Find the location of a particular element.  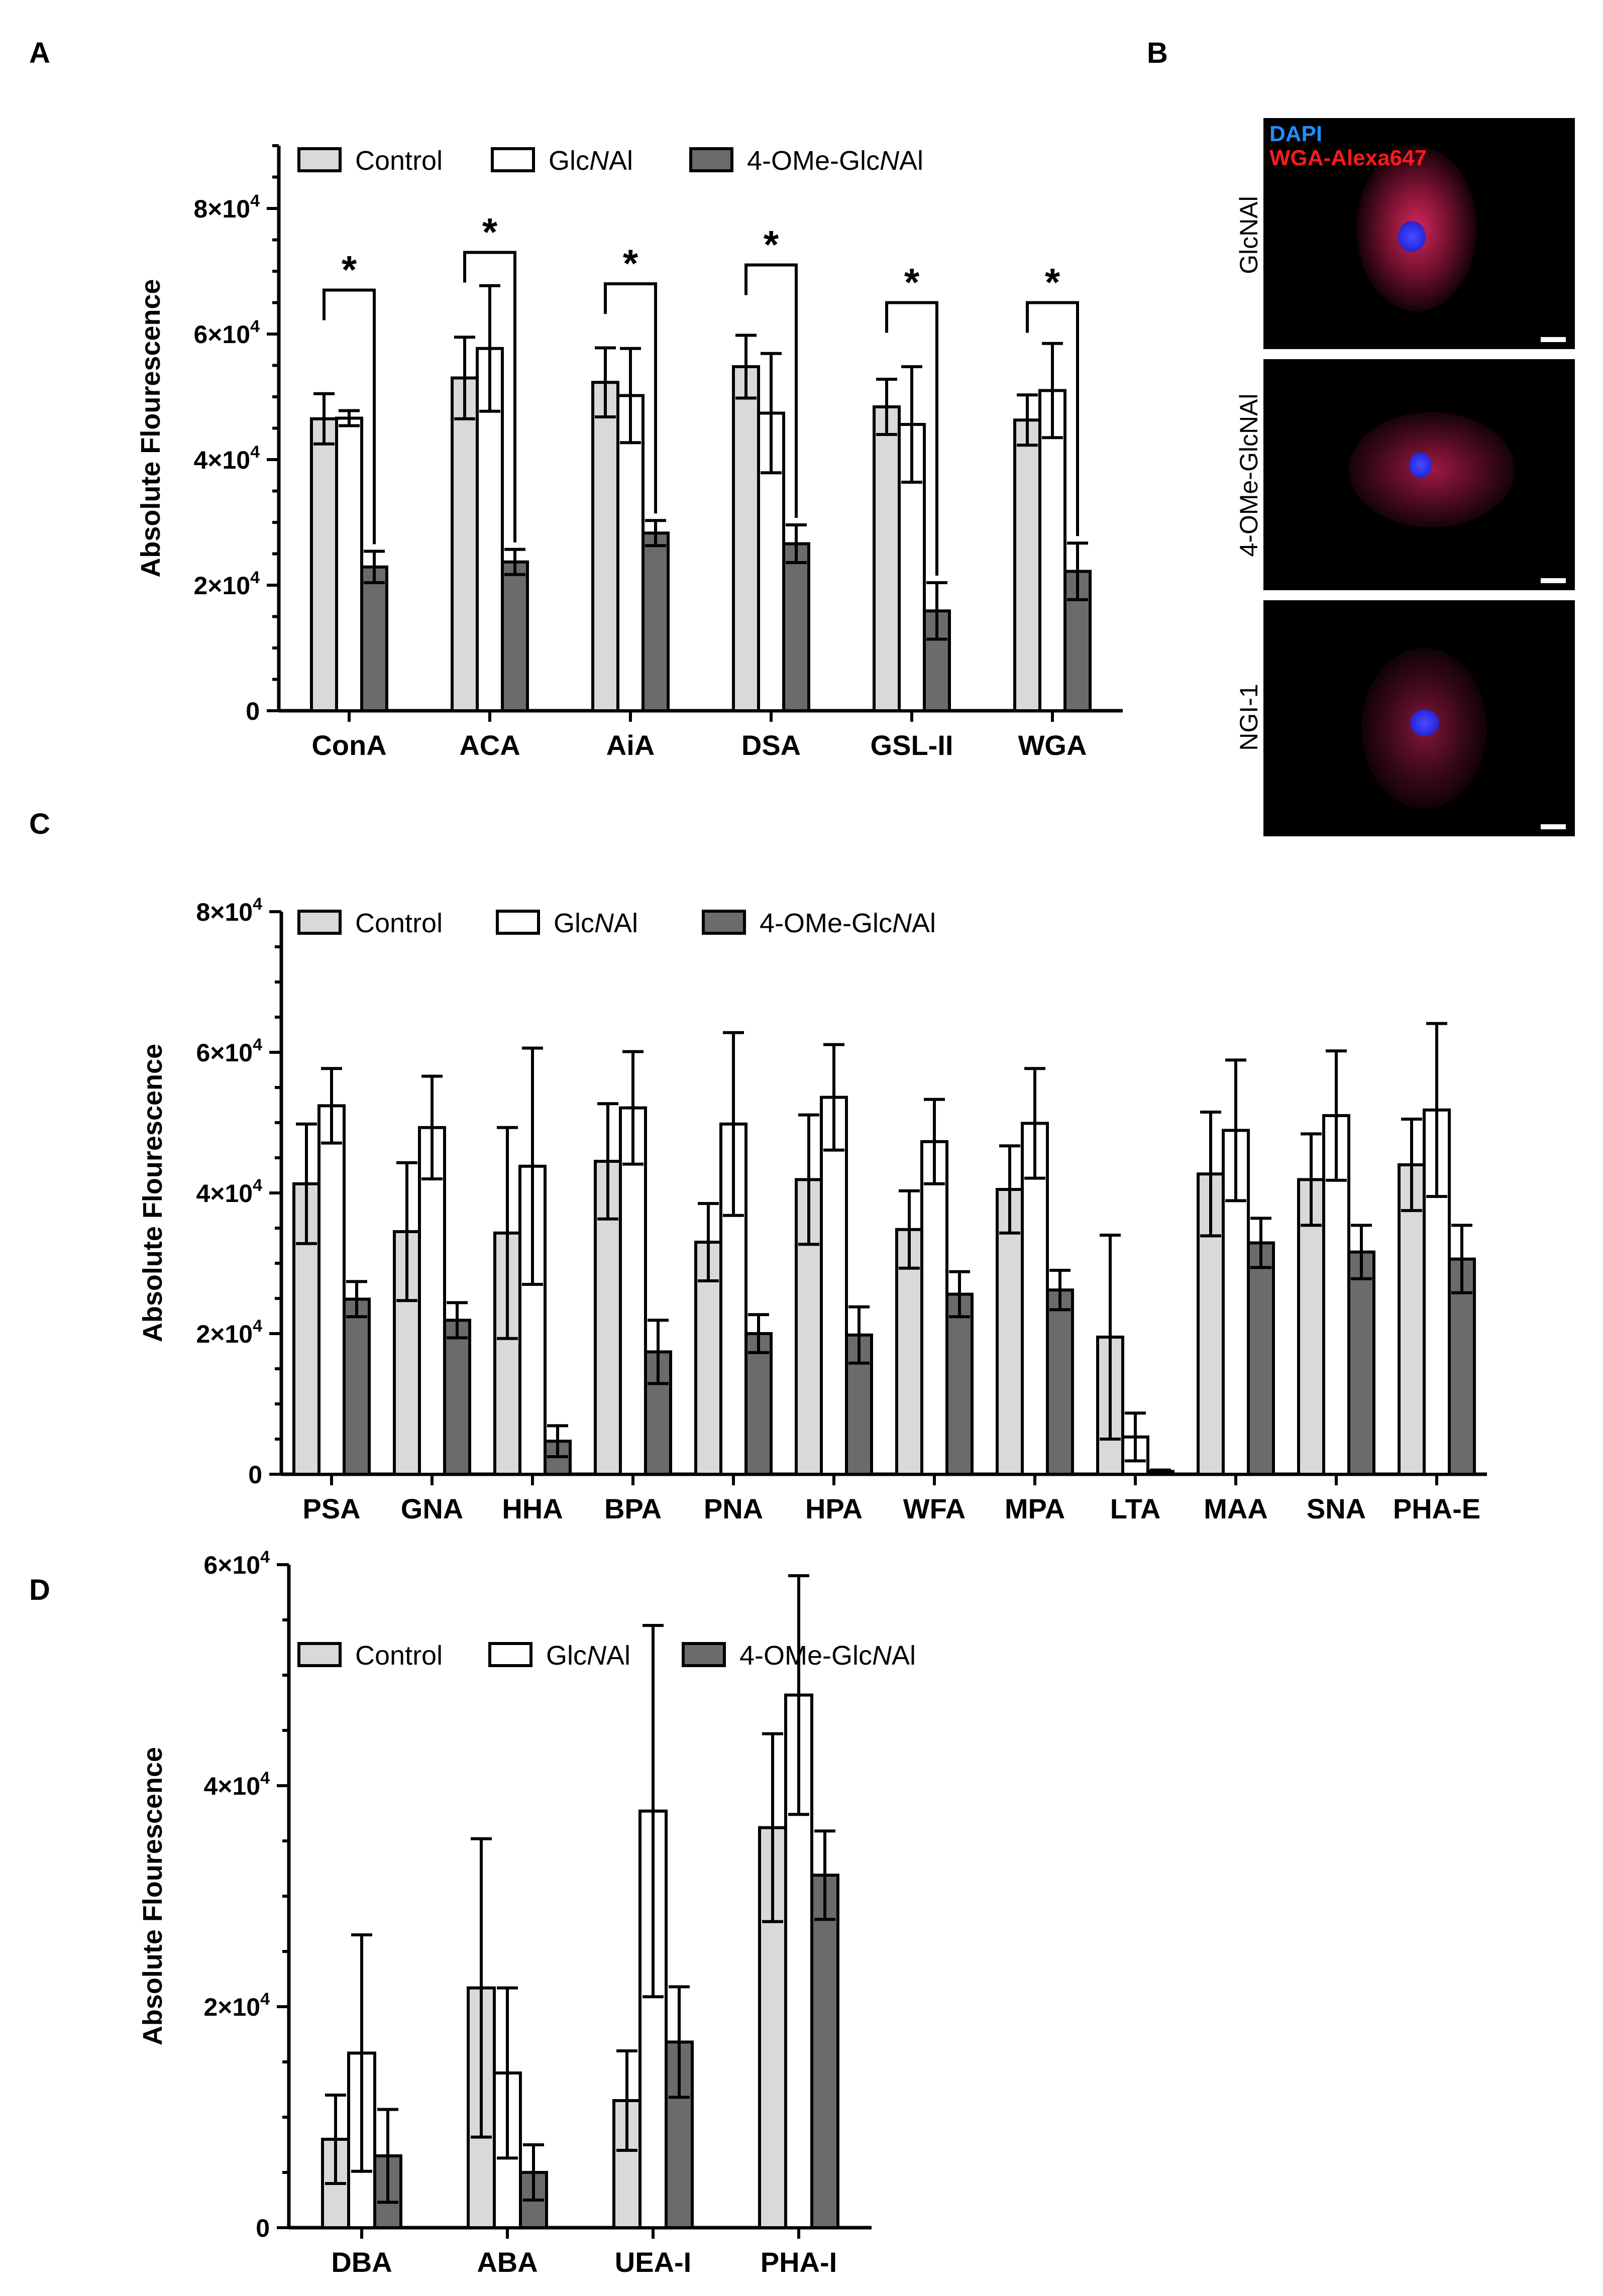

significance-bracket-aca is located at coordinates (489, 396).